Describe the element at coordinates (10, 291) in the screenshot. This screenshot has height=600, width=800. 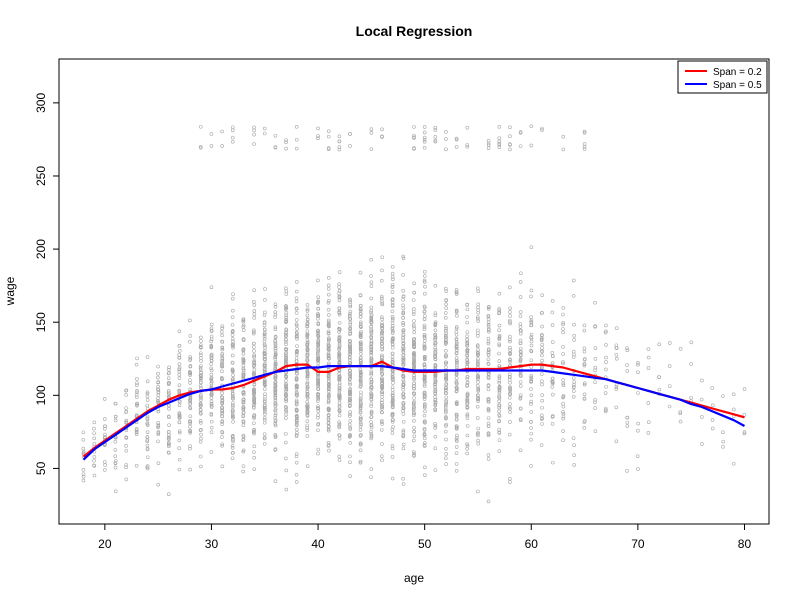
I see `y-axis-label: wage` at that location.